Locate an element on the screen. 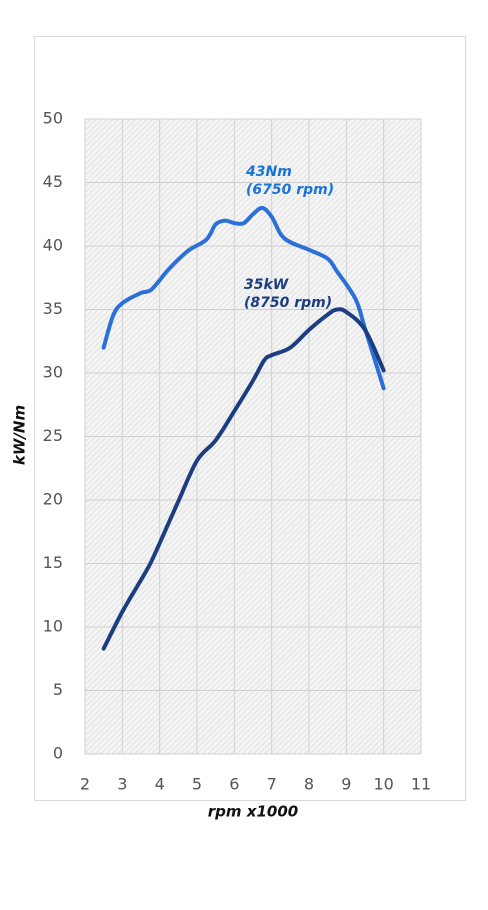 This screenshot has width=488, height=910. annotation: 35kW is located at coordinates (266, 285).